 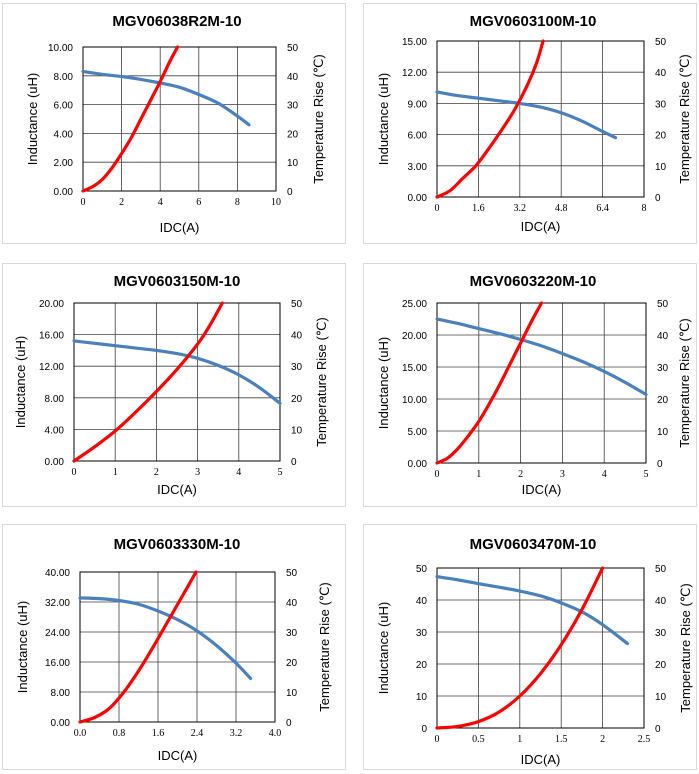 I want to click on y-tick-label: 0, so click(x=424, y=729).